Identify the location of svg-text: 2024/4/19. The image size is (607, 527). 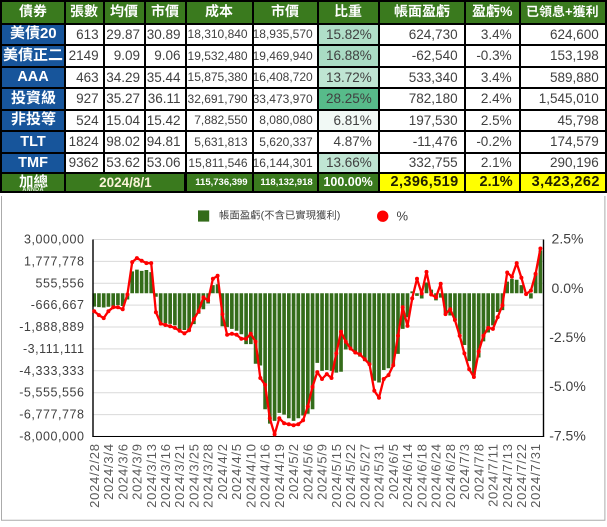
(279, 475).